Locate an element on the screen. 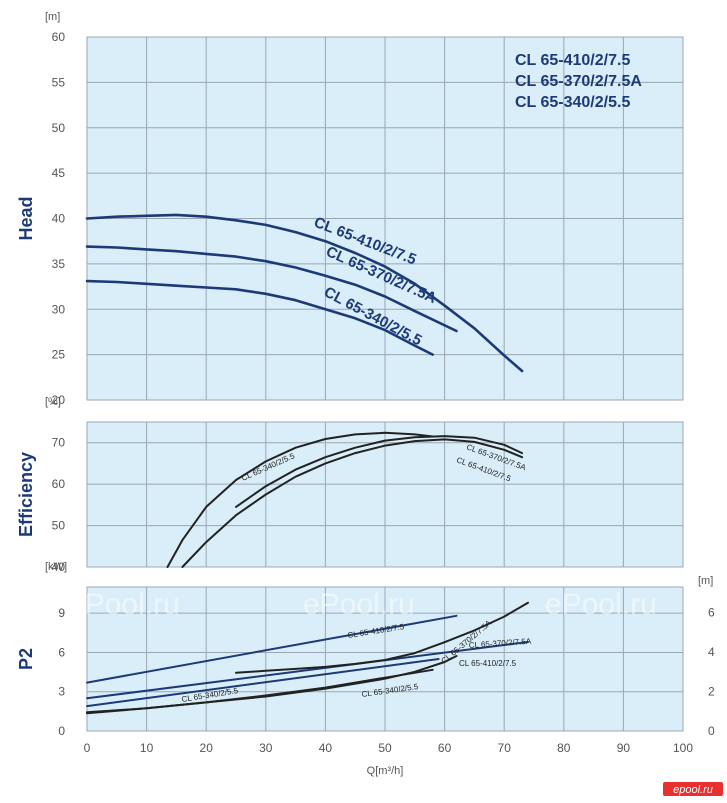 This screenshot has height=803, width=727. legend-entry: CL 65-410/2/7.5 is located at coordinates (572, 60).